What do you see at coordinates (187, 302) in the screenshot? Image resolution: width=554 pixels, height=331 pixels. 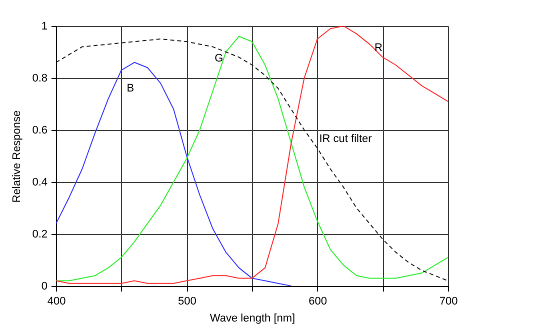 I see `x-tick-label: 500` at bounding box center [187, 302].